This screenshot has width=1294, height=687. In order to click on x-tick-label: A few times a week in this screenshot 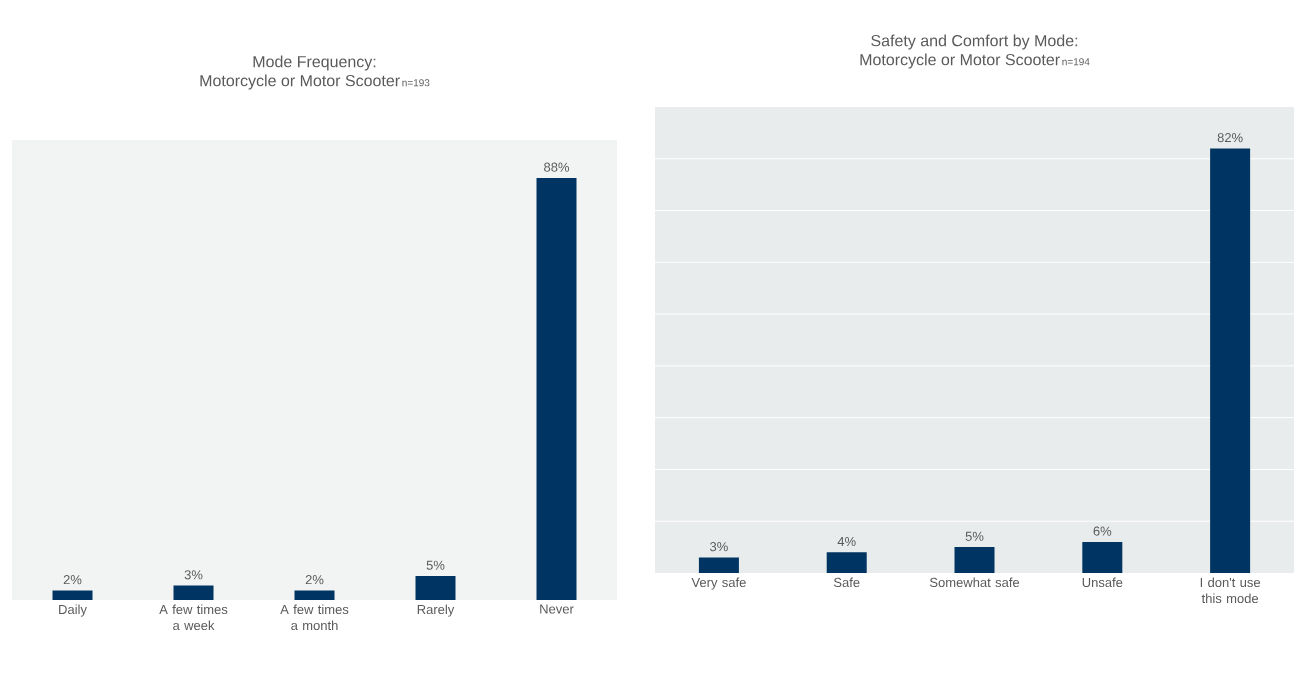, I will do `click(193, 617)`.